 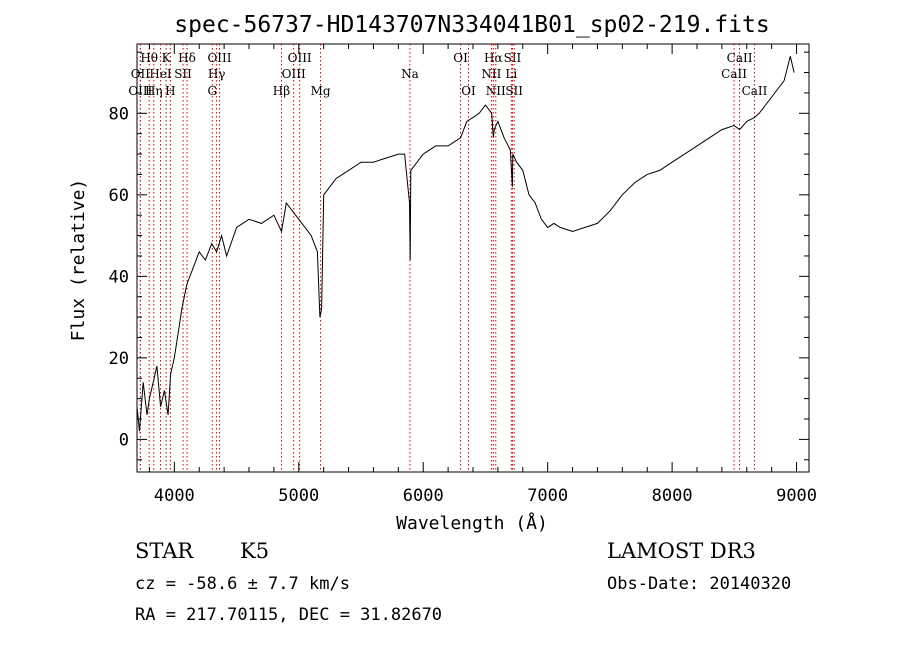 What do you see at coordinates (170, 91) in the screenshot?
I see `spectral-line-label: H` at bounding box center [170, 91].